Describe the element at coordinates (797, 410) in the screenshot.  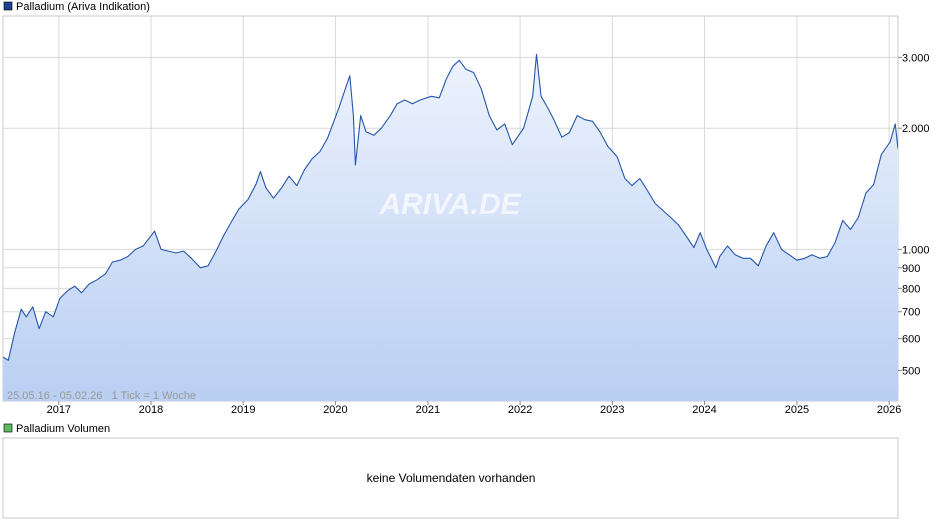
I see `x-tick-label: 2025` at that location.